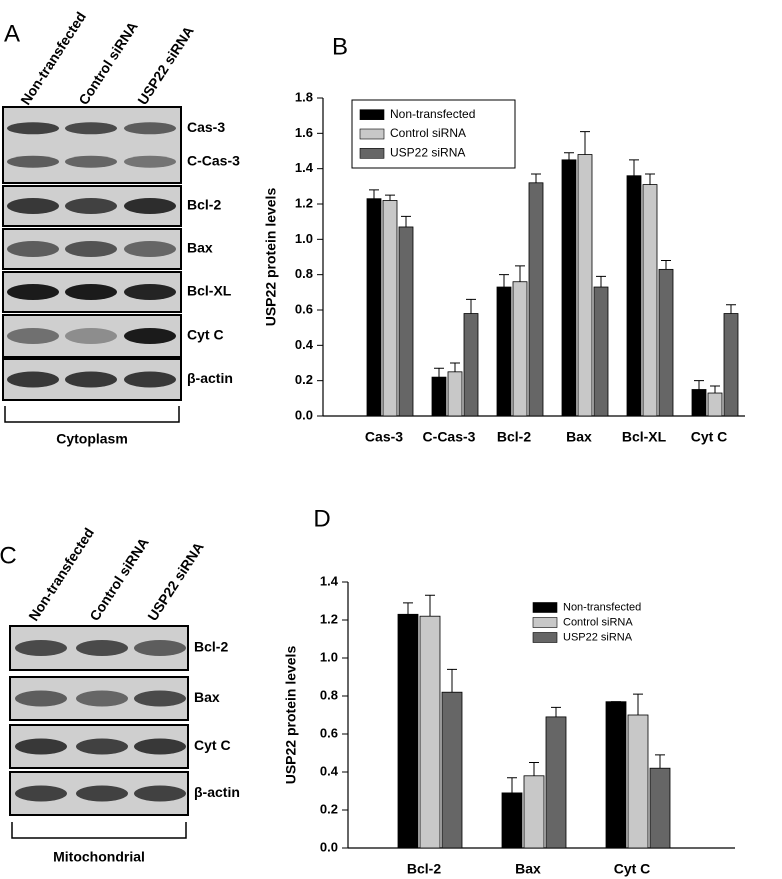 The height and width of the screenshot is (879, 782). Describe the element at coordinates (321, 518) in the screenshot. I see `panel-label: D` at that location.